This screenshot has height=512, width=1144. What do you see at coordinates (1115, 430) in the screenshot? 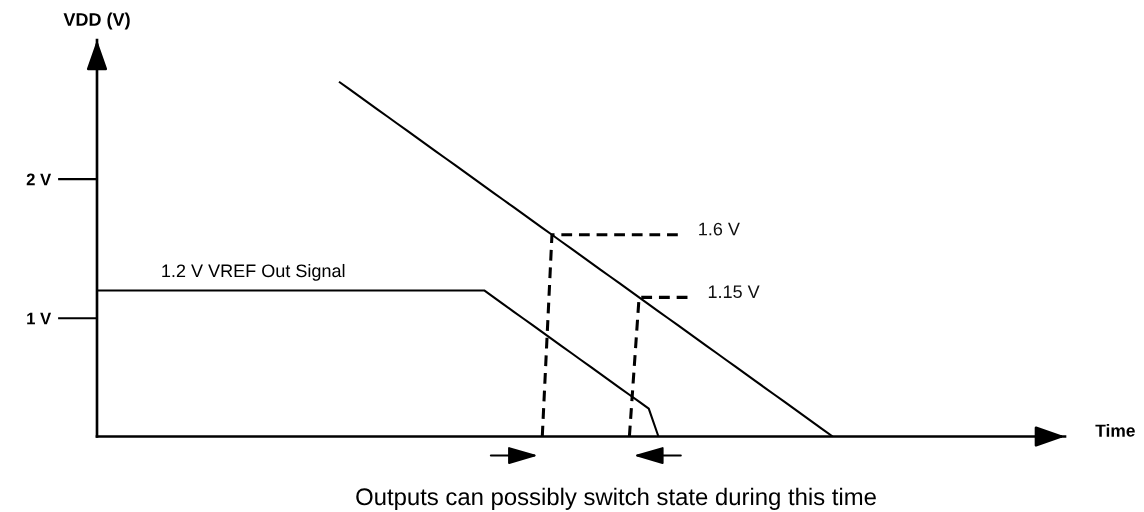
I see `x-axis-title: Time` at bounding box center [1115, 430].